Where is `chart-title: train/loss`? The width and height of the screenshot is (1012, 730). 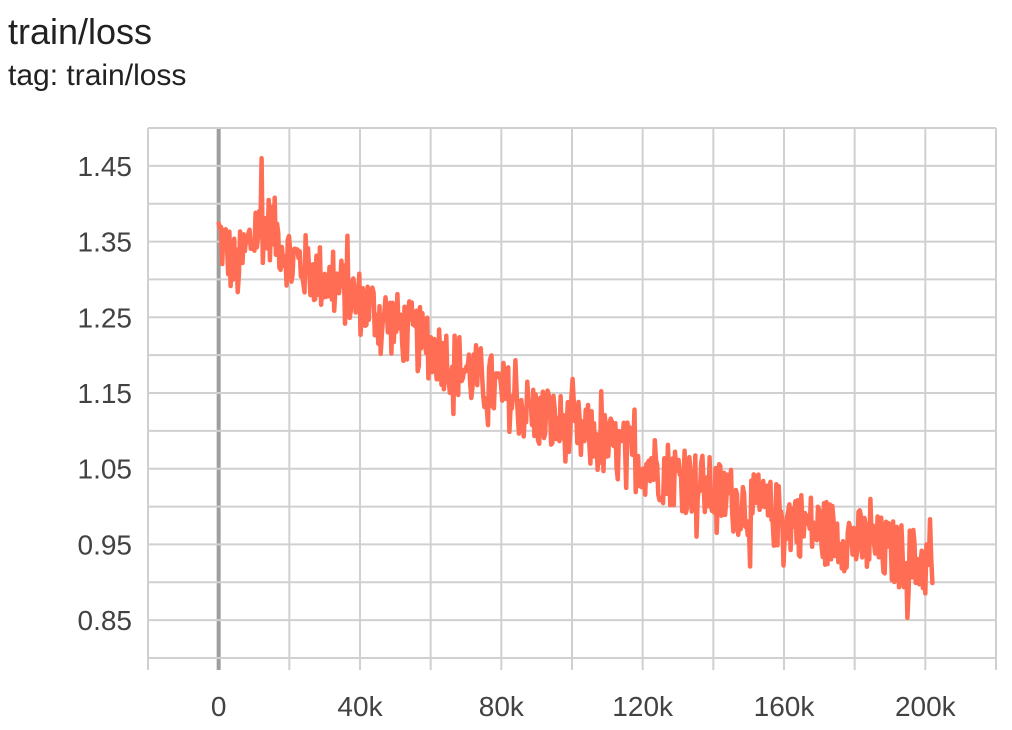 chart-title: train/loss is located at coordinates (80, 31).